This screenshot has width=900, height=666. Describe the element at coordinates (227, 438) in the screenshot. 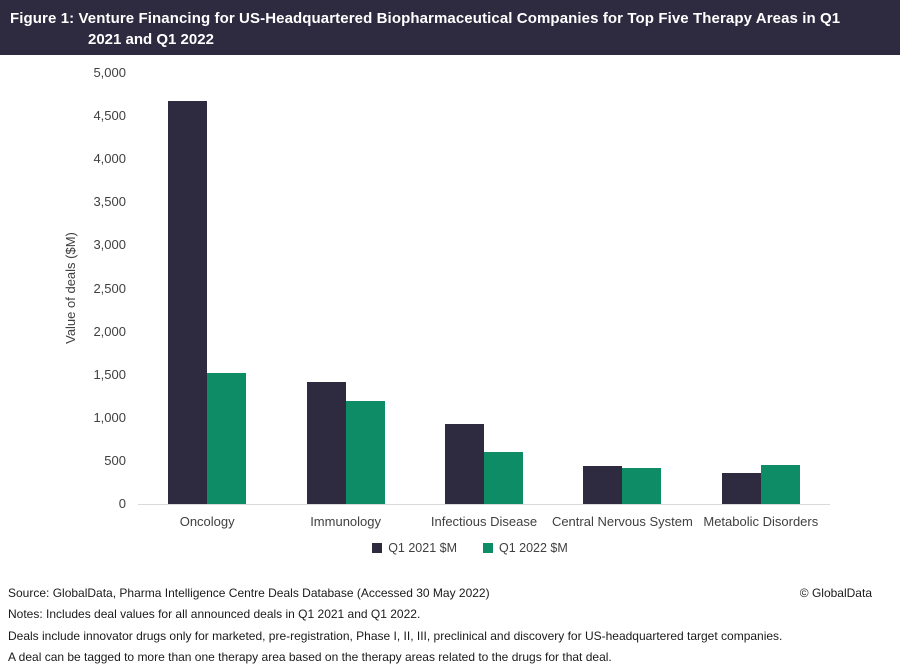

I see `bar-q1-2022-m-oncology` at that location.